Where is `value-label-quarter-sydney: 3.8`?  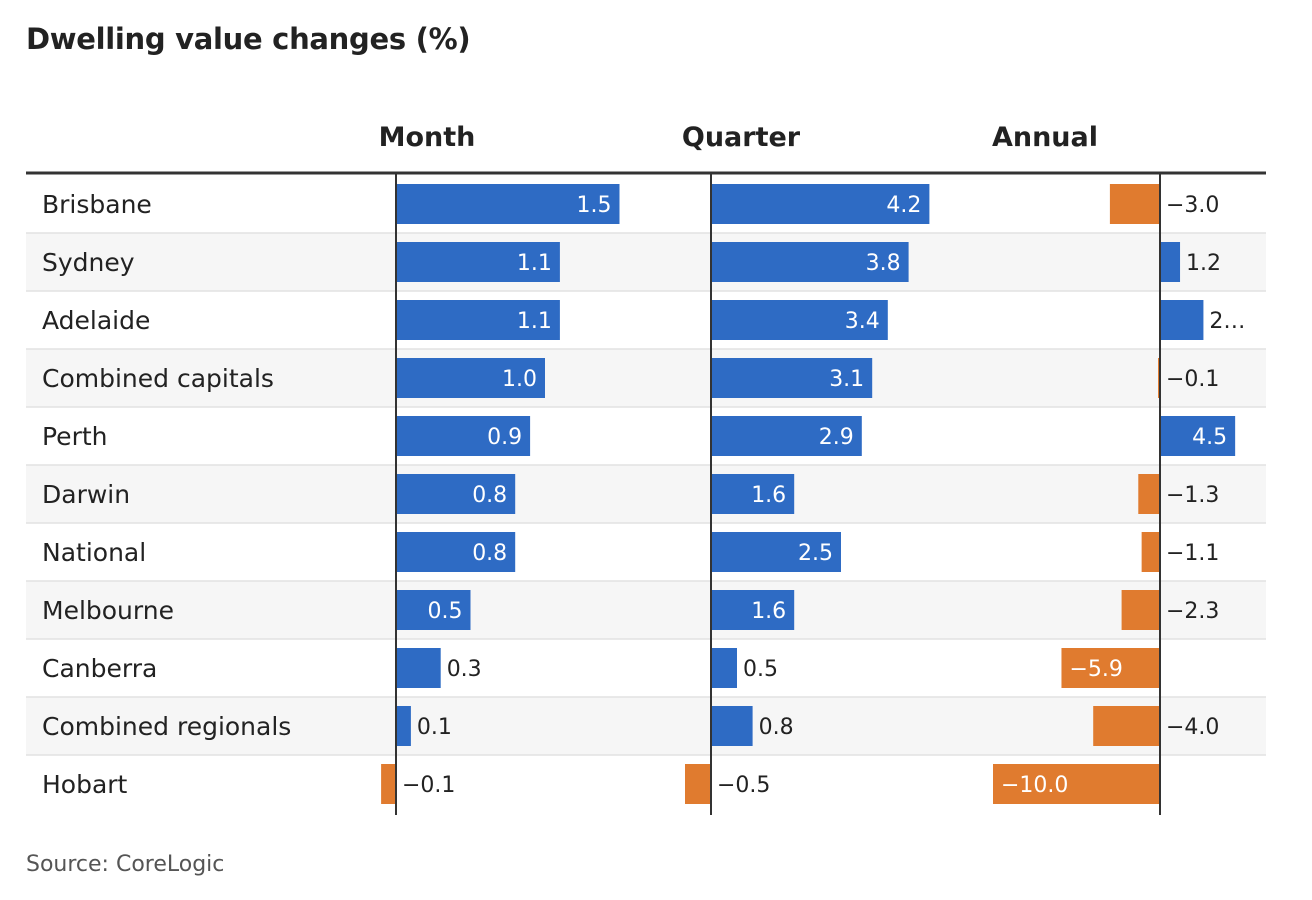
value-label-quarter-sydney: 3.8 is located at coordinates (883, 263).